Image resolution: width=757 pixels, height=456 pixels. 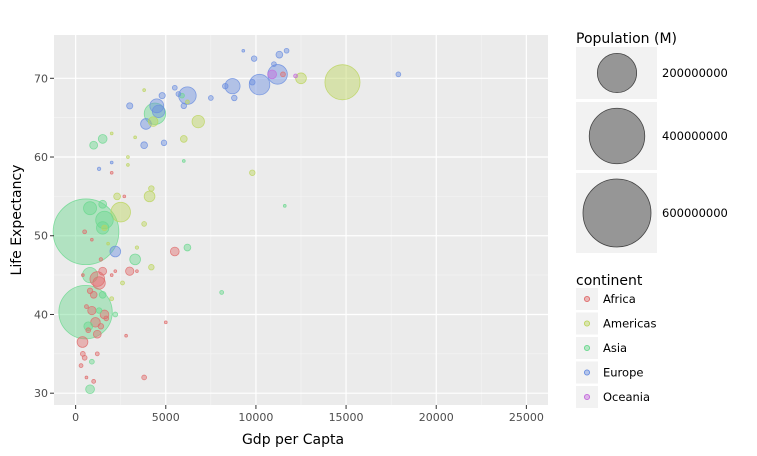 I want to click on size-legend-title: Population (M), so click(x=626, y=39).